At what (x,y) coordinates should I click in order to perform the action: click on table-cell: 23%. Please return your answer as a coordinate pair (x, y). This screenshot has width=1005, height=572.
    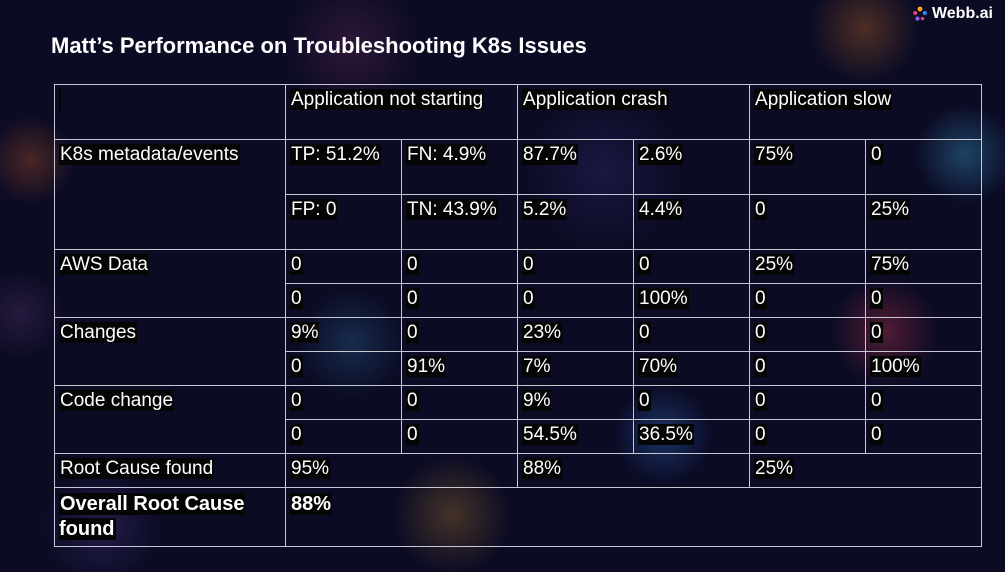
    Looking at the image, I should click on (576, 334).